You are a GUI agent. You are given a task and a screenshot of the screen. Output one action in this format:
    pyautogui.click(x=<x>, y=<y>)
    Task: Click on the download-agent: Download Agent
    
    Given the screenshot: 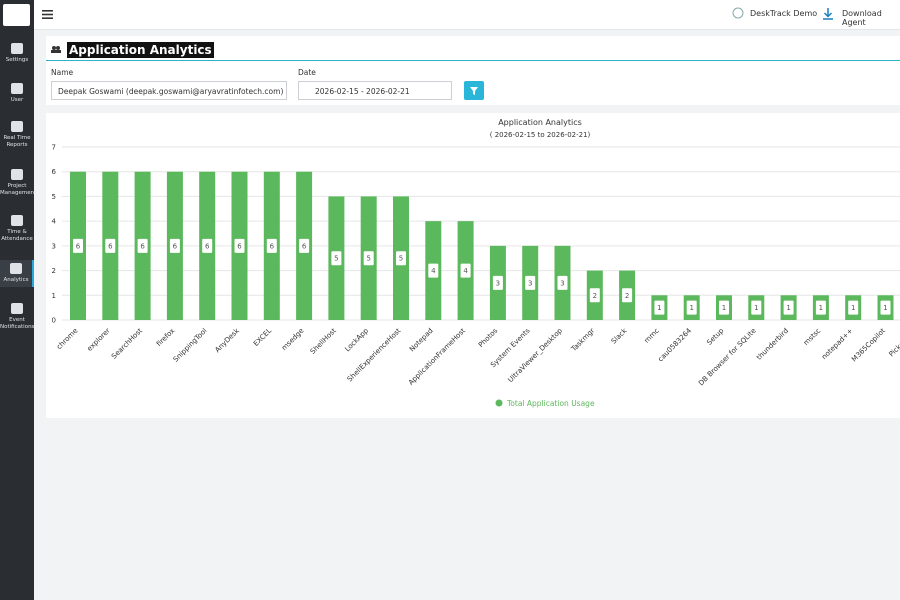 What is the action you would take?
    pyautogui.click(x=862, y=18)
    